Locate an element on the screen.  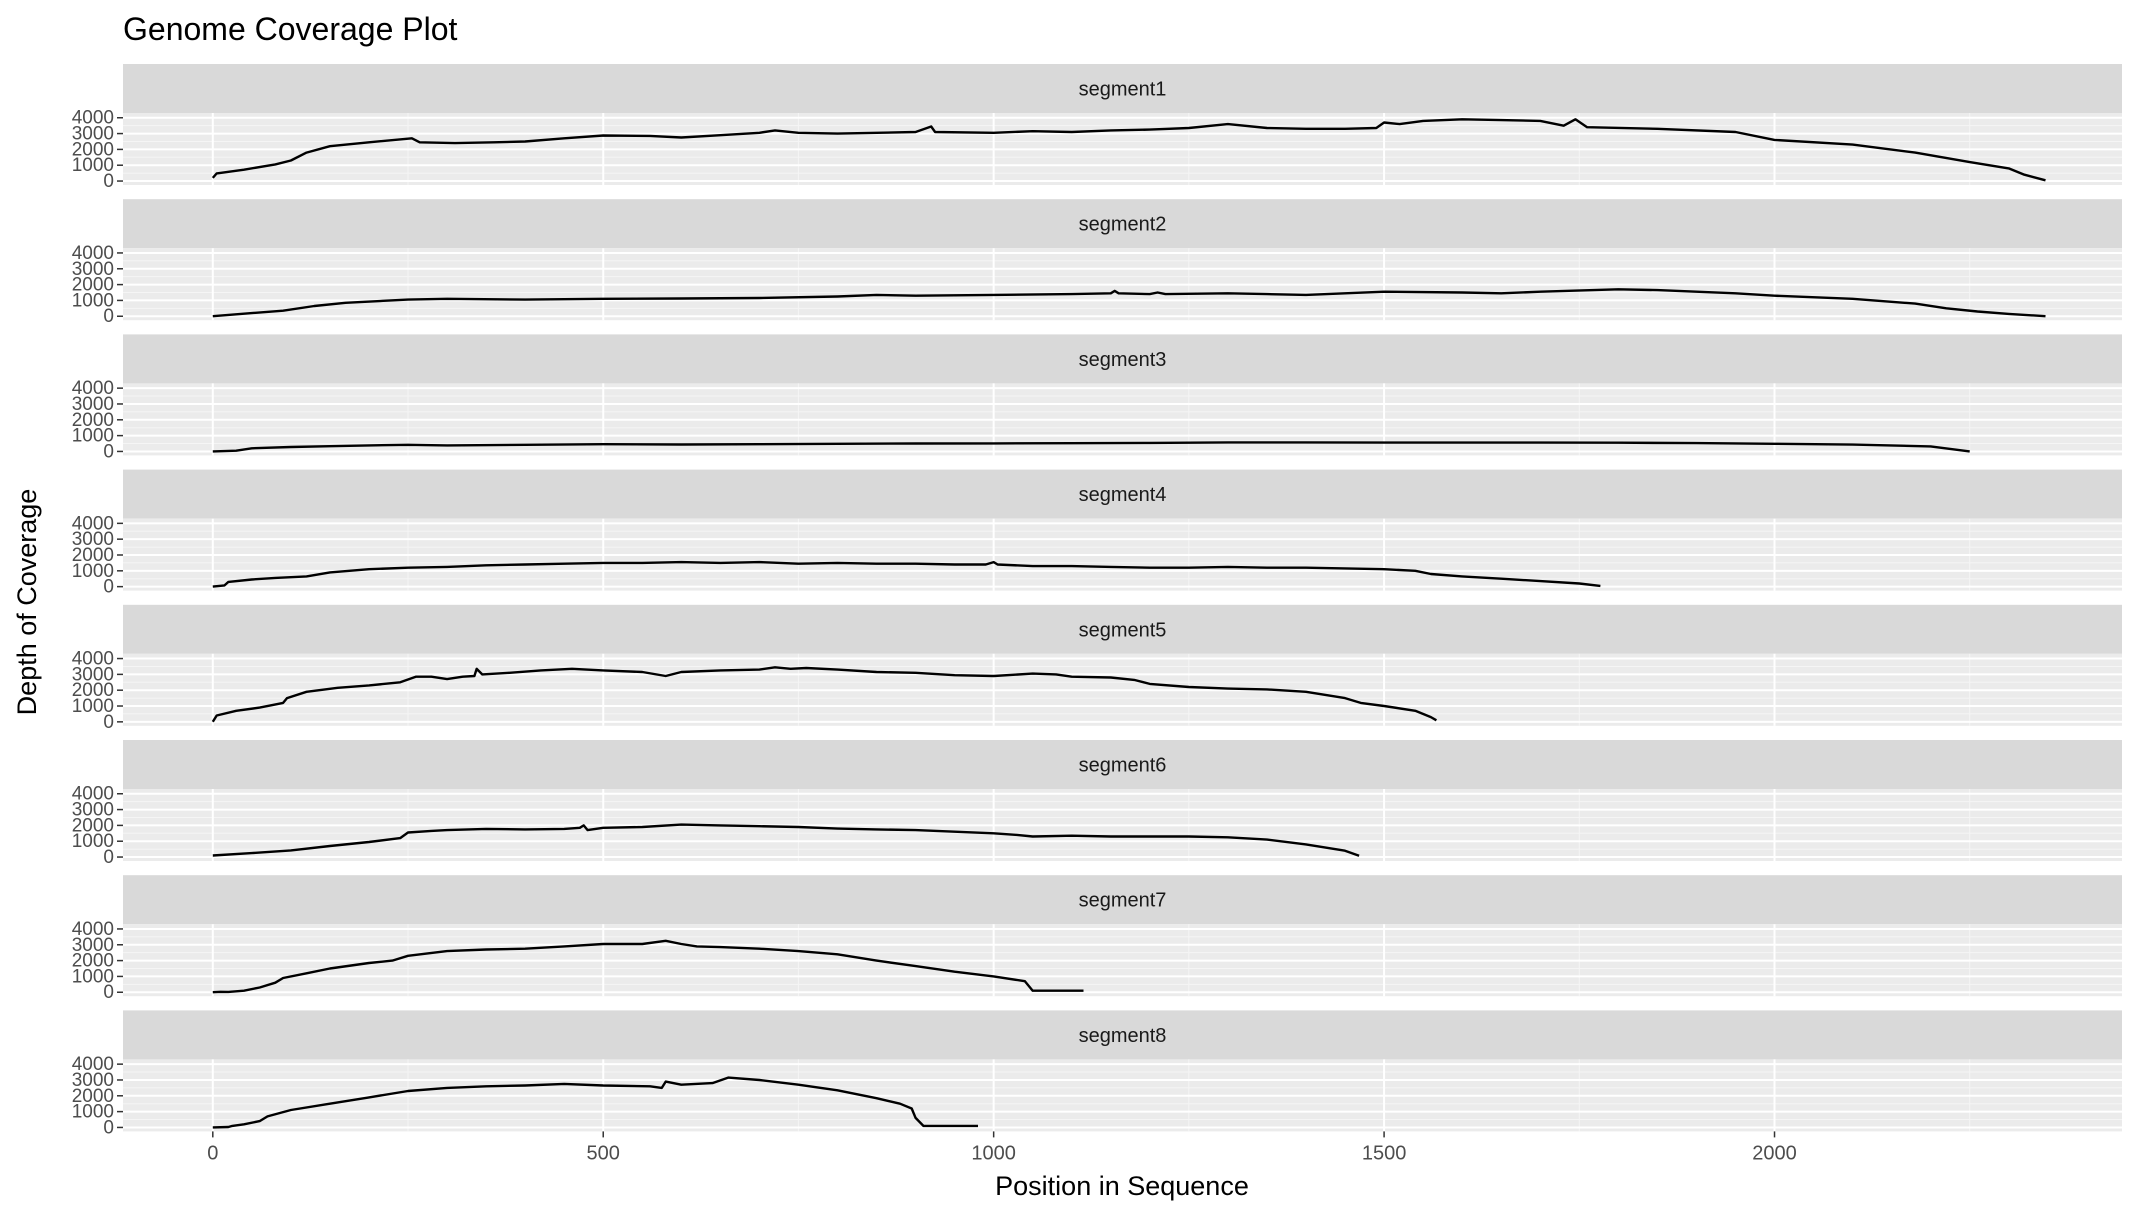
coverage-line-segment5 is located at coordinates (824, 694).